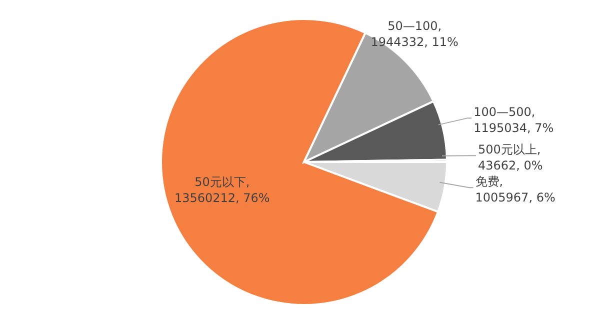 The image size is (600, 324). Describe the element at coordinates (514, 120) in the screenshot. I see `slice-label: 100—500, 1195034, 7%` at that location.